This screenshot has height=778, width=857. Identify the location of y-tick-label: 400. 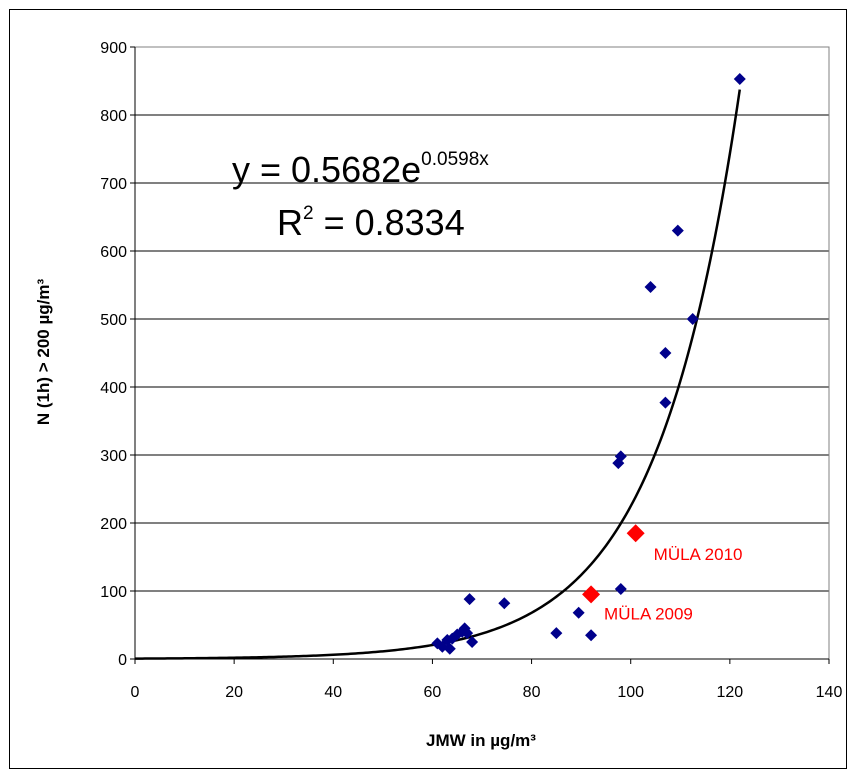
(113, 388).